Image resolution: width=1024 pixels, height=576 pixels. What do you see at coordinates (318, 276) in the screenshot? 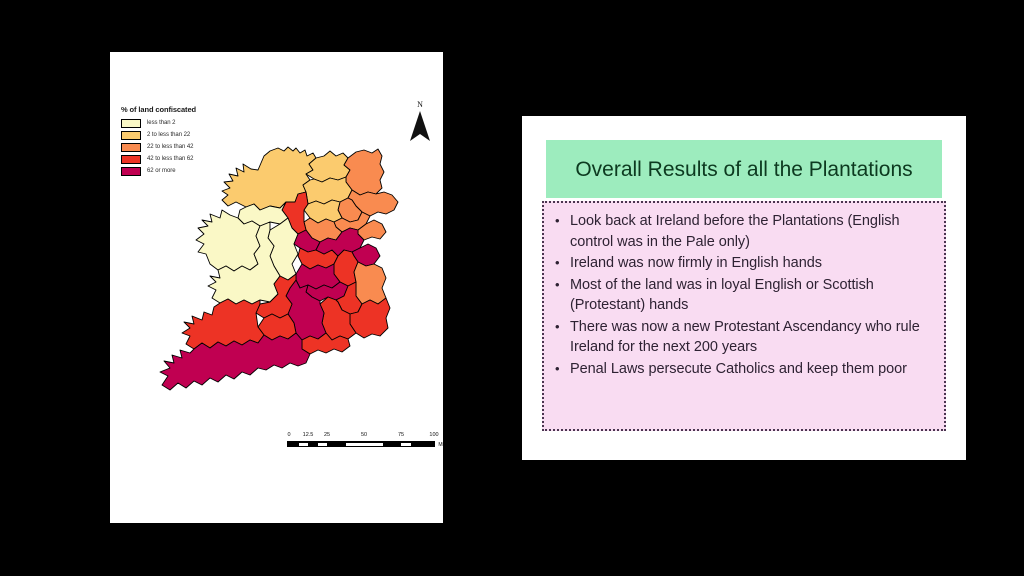
I see `region-offaly` at bounding box center [318, 276].